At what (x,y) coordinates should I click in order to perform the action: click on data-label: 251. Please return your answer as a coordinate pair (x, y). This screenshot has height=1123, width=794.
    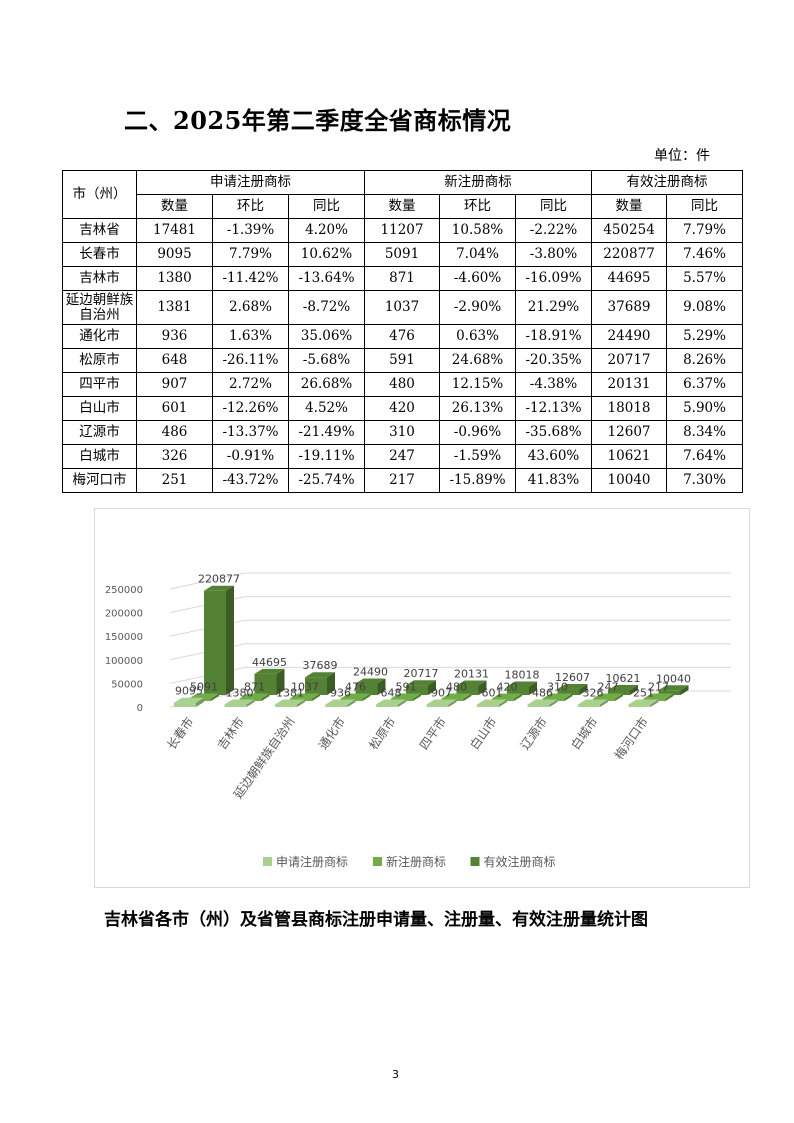
    Looking at the image, I should click on (643, 693).